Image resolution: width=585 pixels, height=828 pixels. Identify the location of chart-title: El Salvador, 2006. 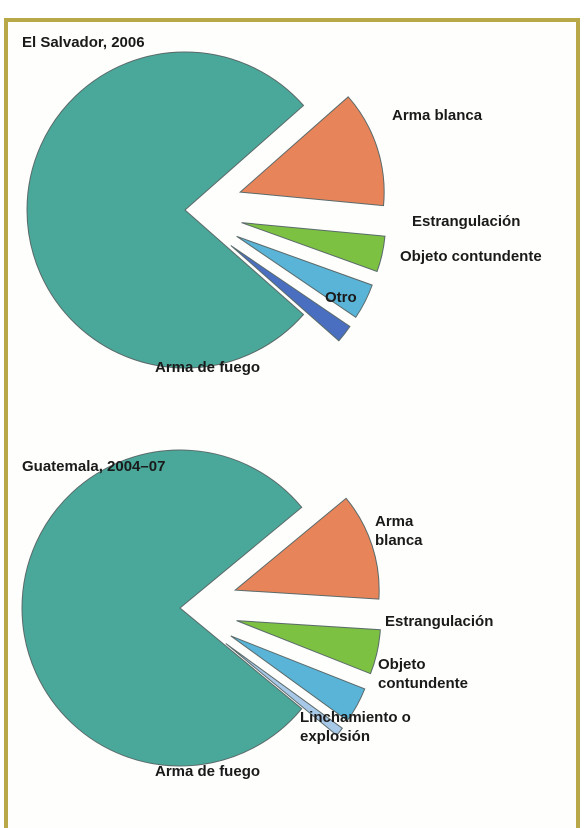
(83, 42).